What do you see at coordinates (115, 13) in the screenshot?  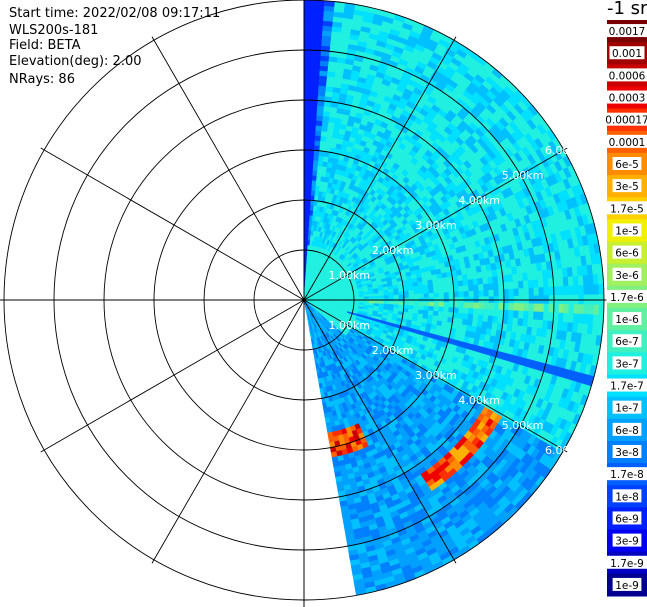 I see `start-time-label: Start time: 2022/02/08 09:17:11` at bounding box center [115, 13].